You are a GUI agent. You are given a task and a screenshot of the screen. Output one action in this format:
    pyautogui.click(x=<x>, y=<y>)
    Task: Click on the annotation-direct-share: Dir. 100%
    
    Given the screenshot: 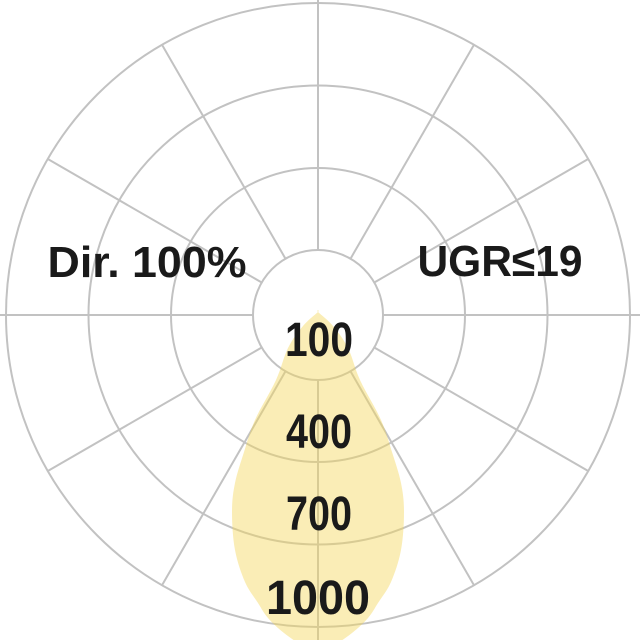 What is the action you would take?
    pyautogui.click(x=147, y=262)
    